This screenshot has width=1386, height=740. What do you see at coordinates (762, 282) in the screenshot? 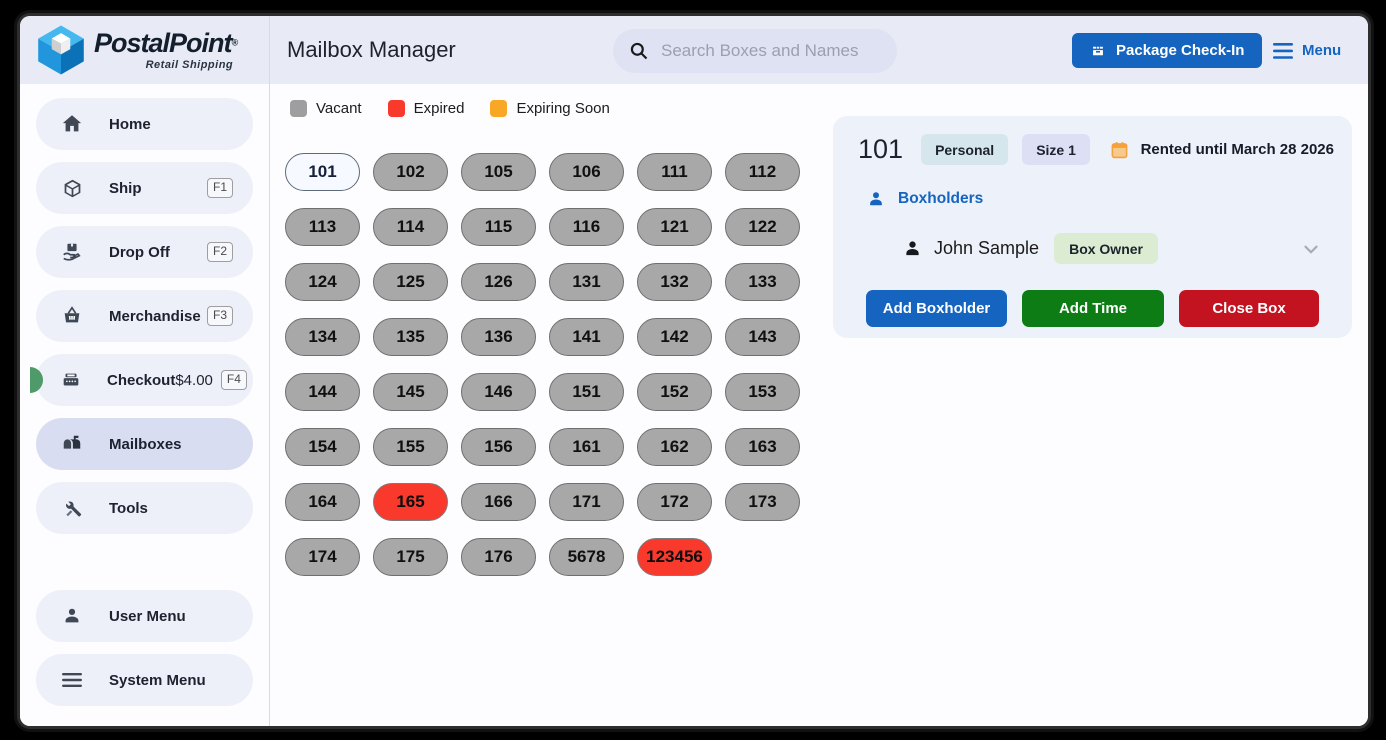
I see `mailbox-button: 133` at bounding box center [762, 282].